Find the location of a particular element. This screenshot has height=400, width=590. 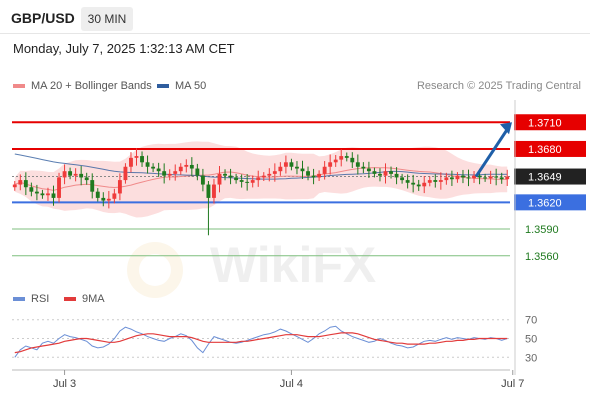

legend-ma50: MA 50 is located at coordinates (181, 86).